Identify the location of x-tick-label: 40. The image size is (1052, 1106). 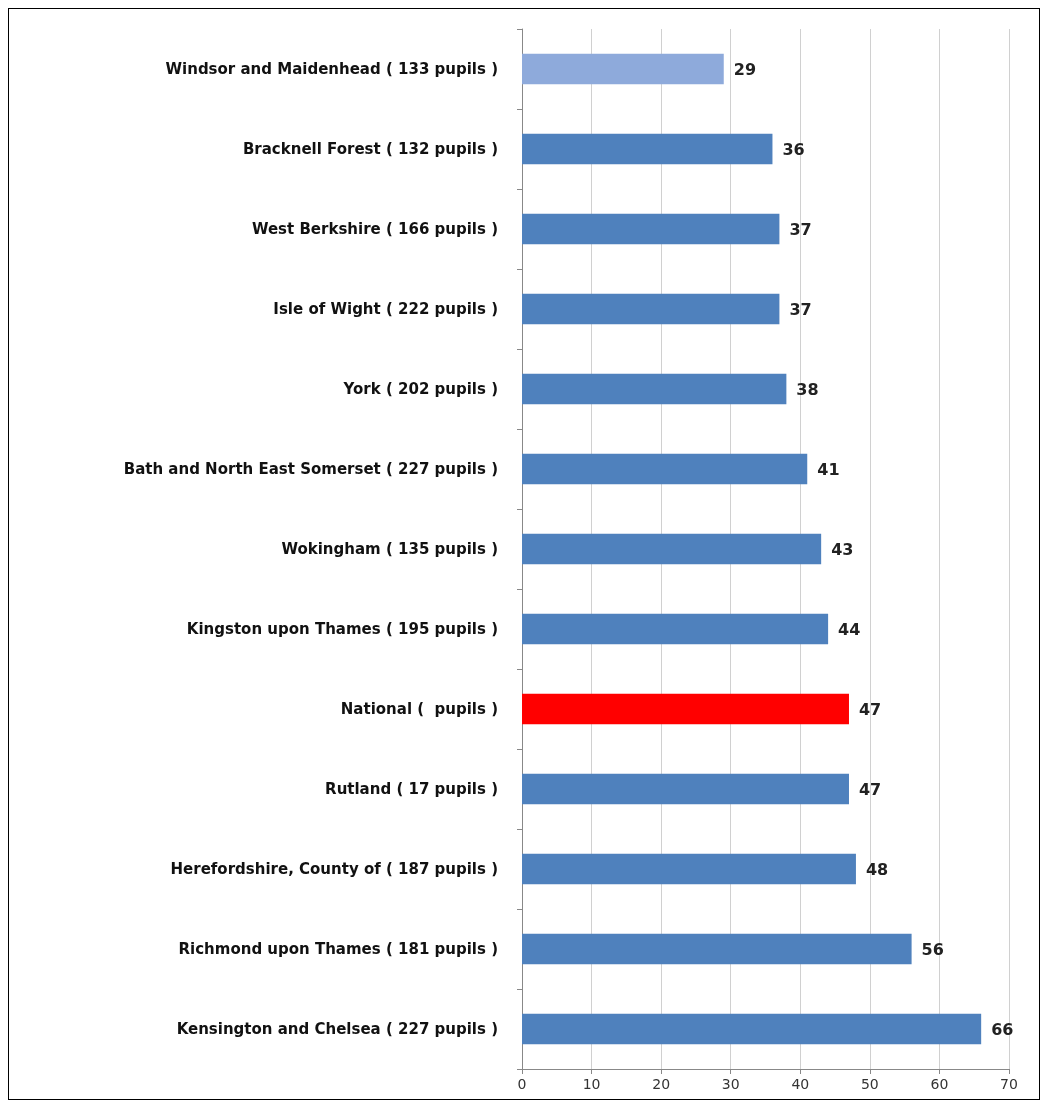
(800, 1084).